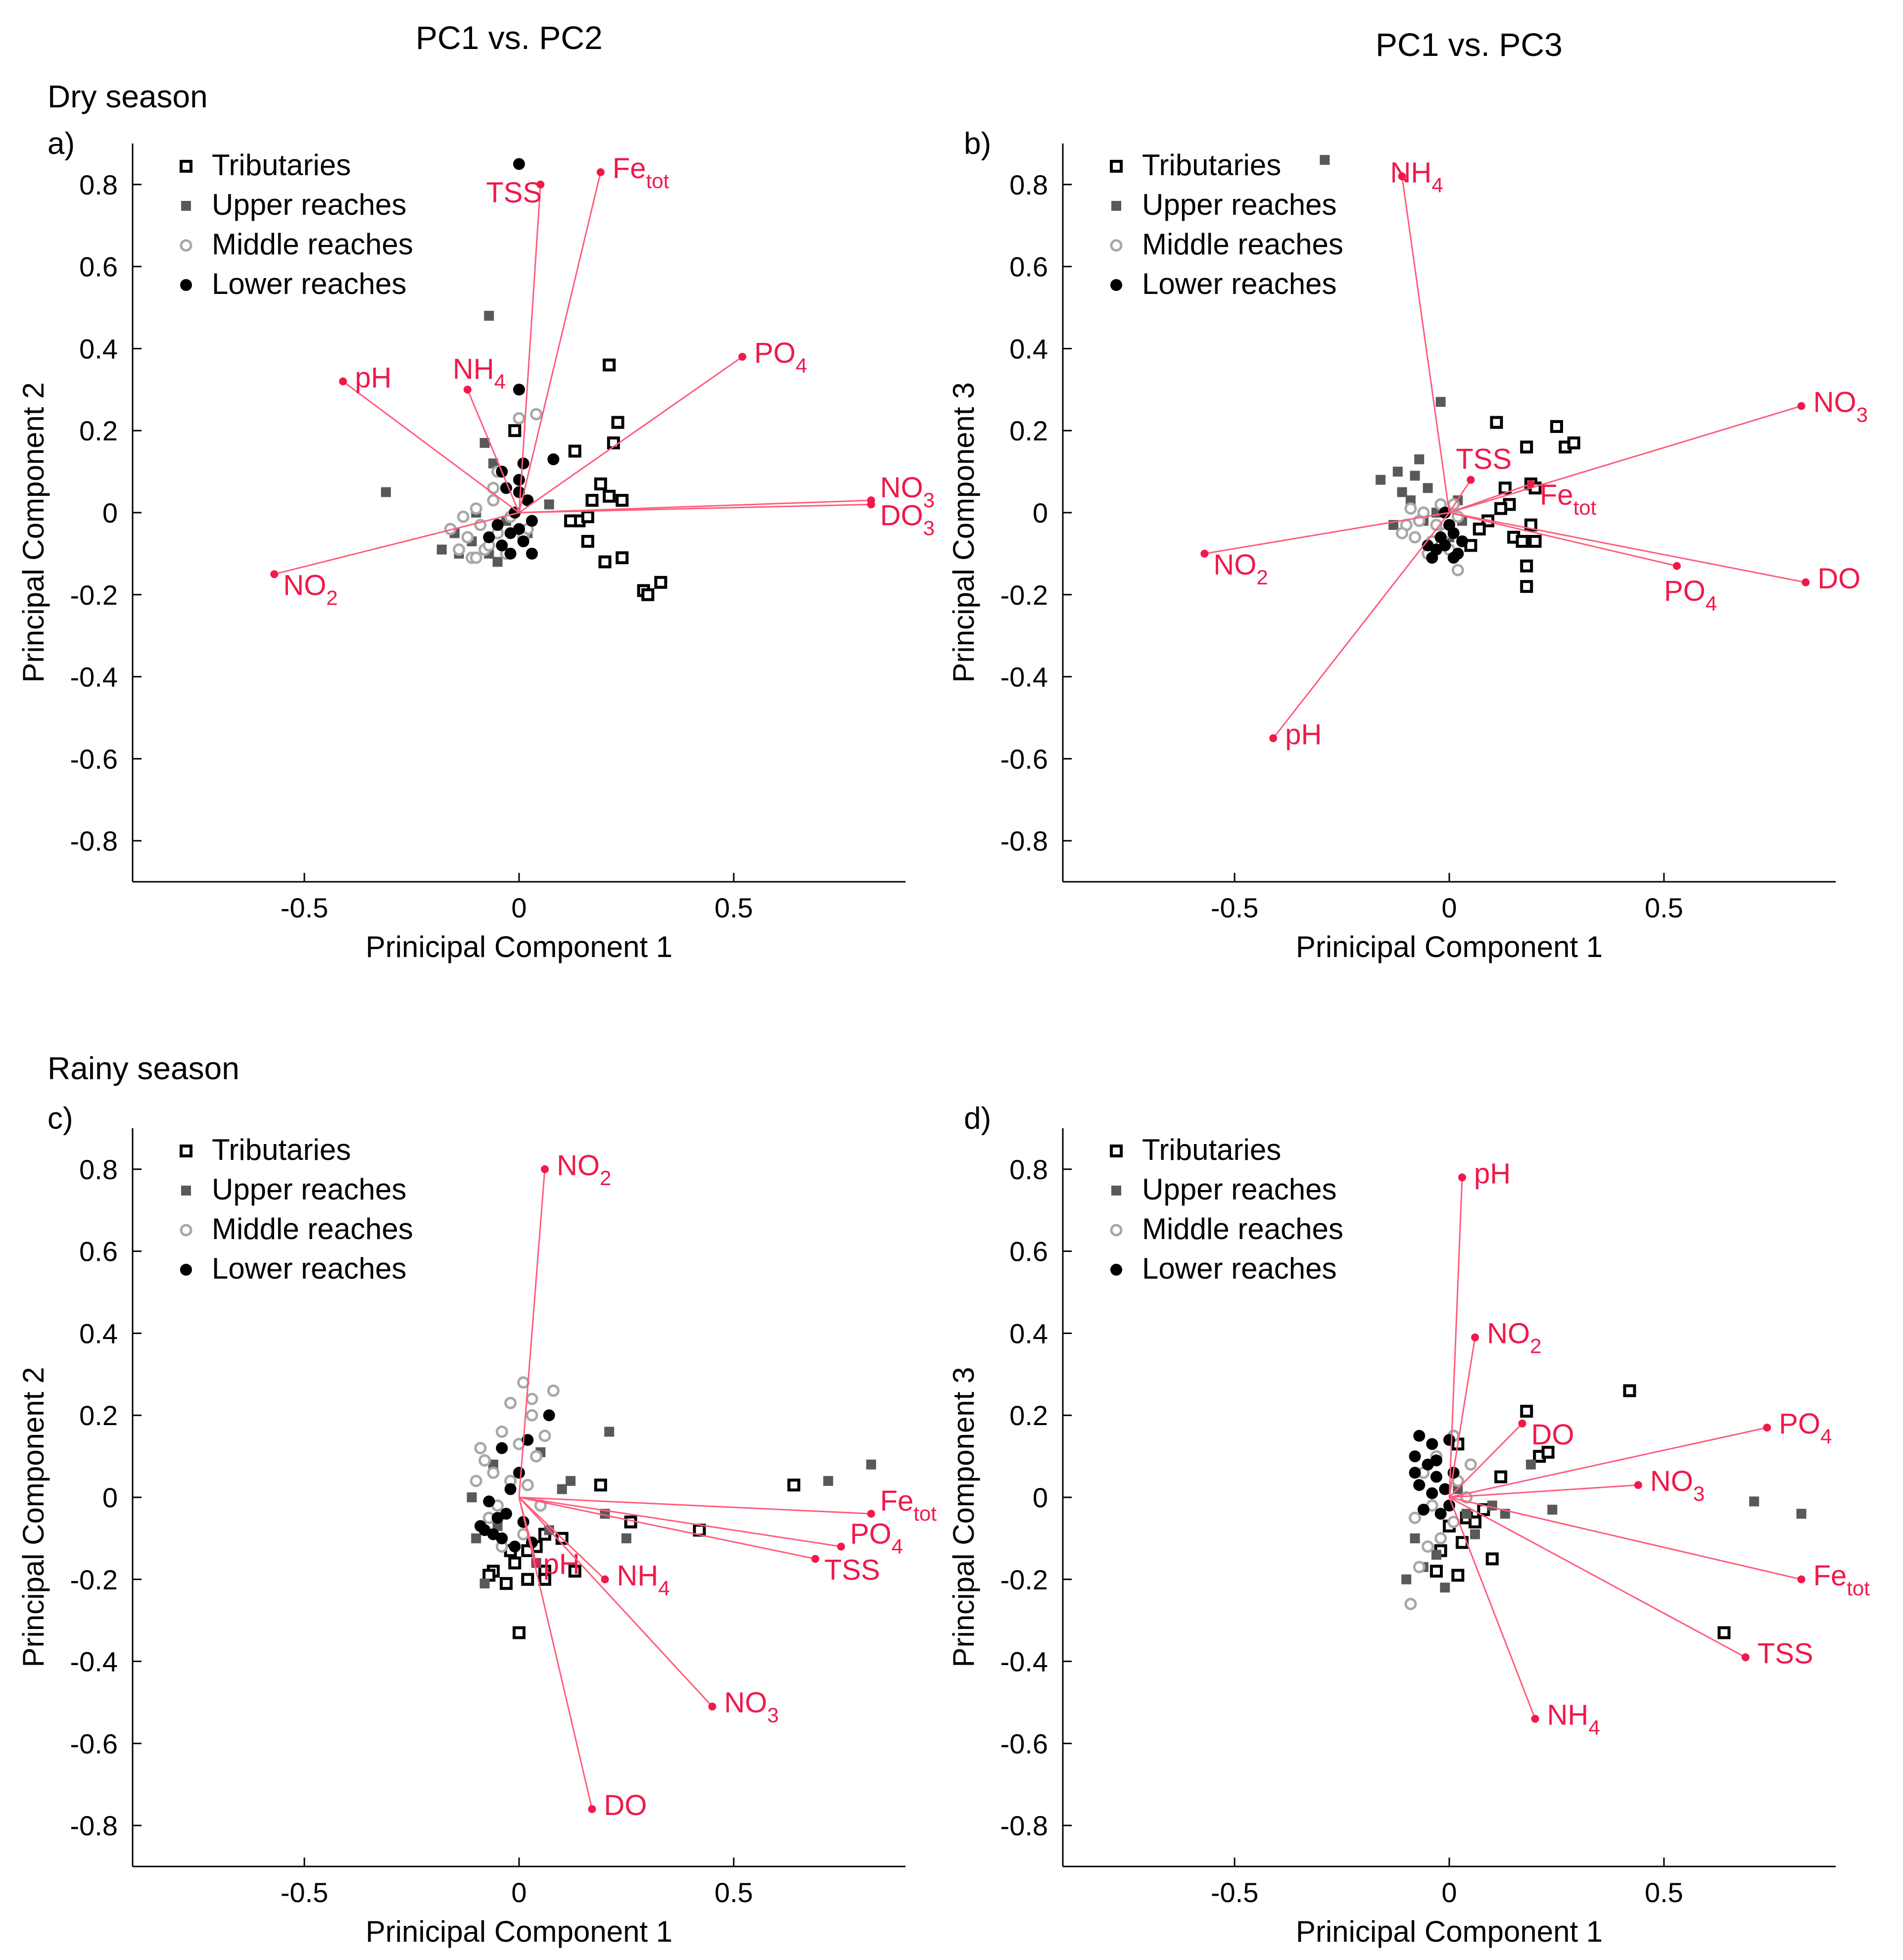  Describe the element at coordinates (1568, 499) in the screenshot. I see `loading-label: Fetot` at that location.